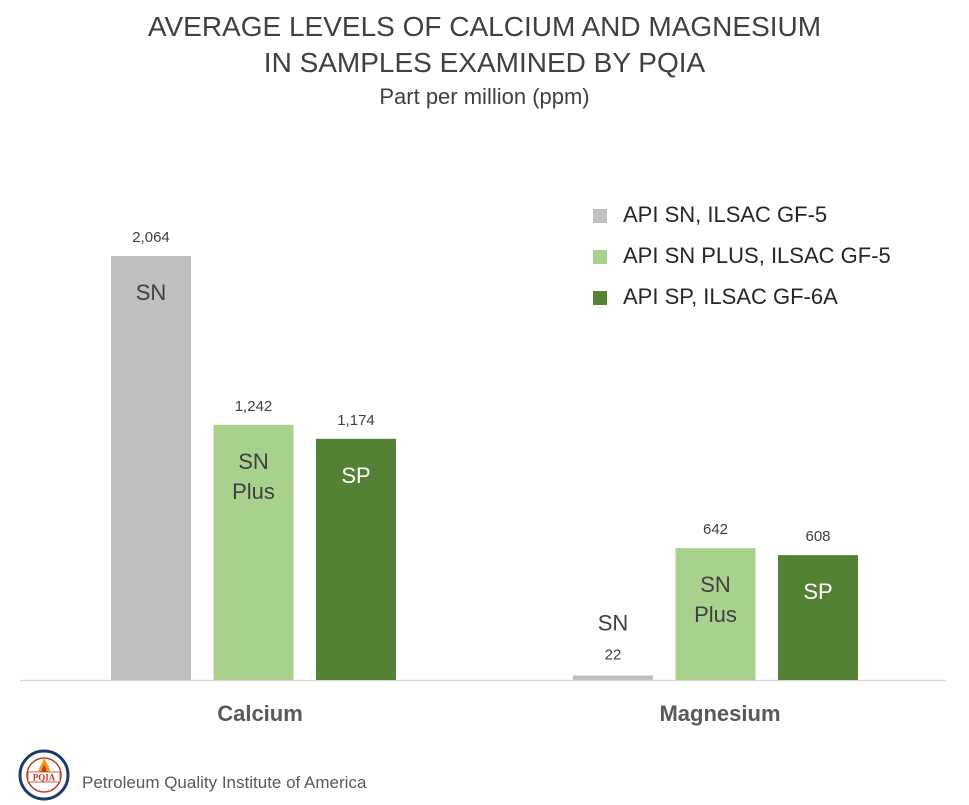  I want to click on legend-label-sp: API SP, ILSAC GF-6A, so click(730, 296).